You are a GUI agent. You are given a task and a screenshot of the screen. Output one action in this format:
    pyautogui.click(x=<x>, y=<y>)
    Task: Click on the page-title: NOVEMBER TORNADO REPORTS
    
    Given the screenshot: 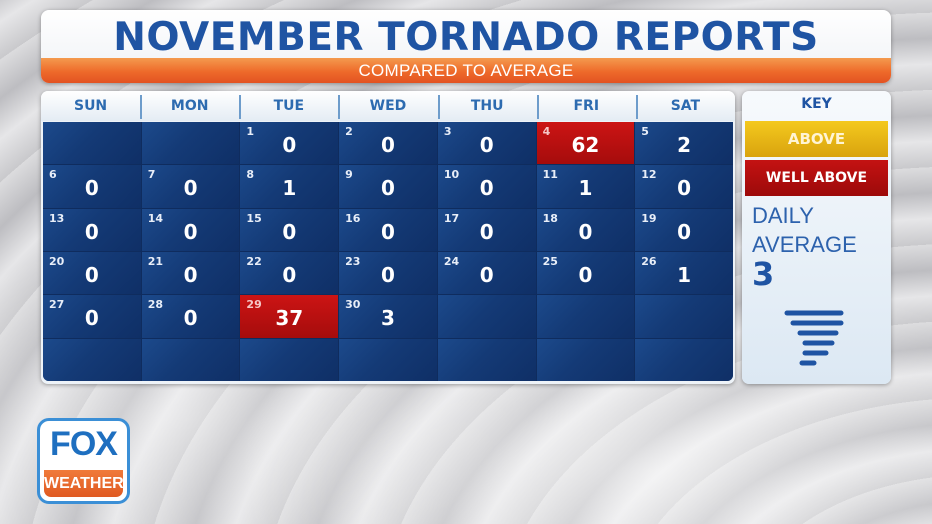 What is the action you would take?
    pyautogui.click(x=466, y=37)
    